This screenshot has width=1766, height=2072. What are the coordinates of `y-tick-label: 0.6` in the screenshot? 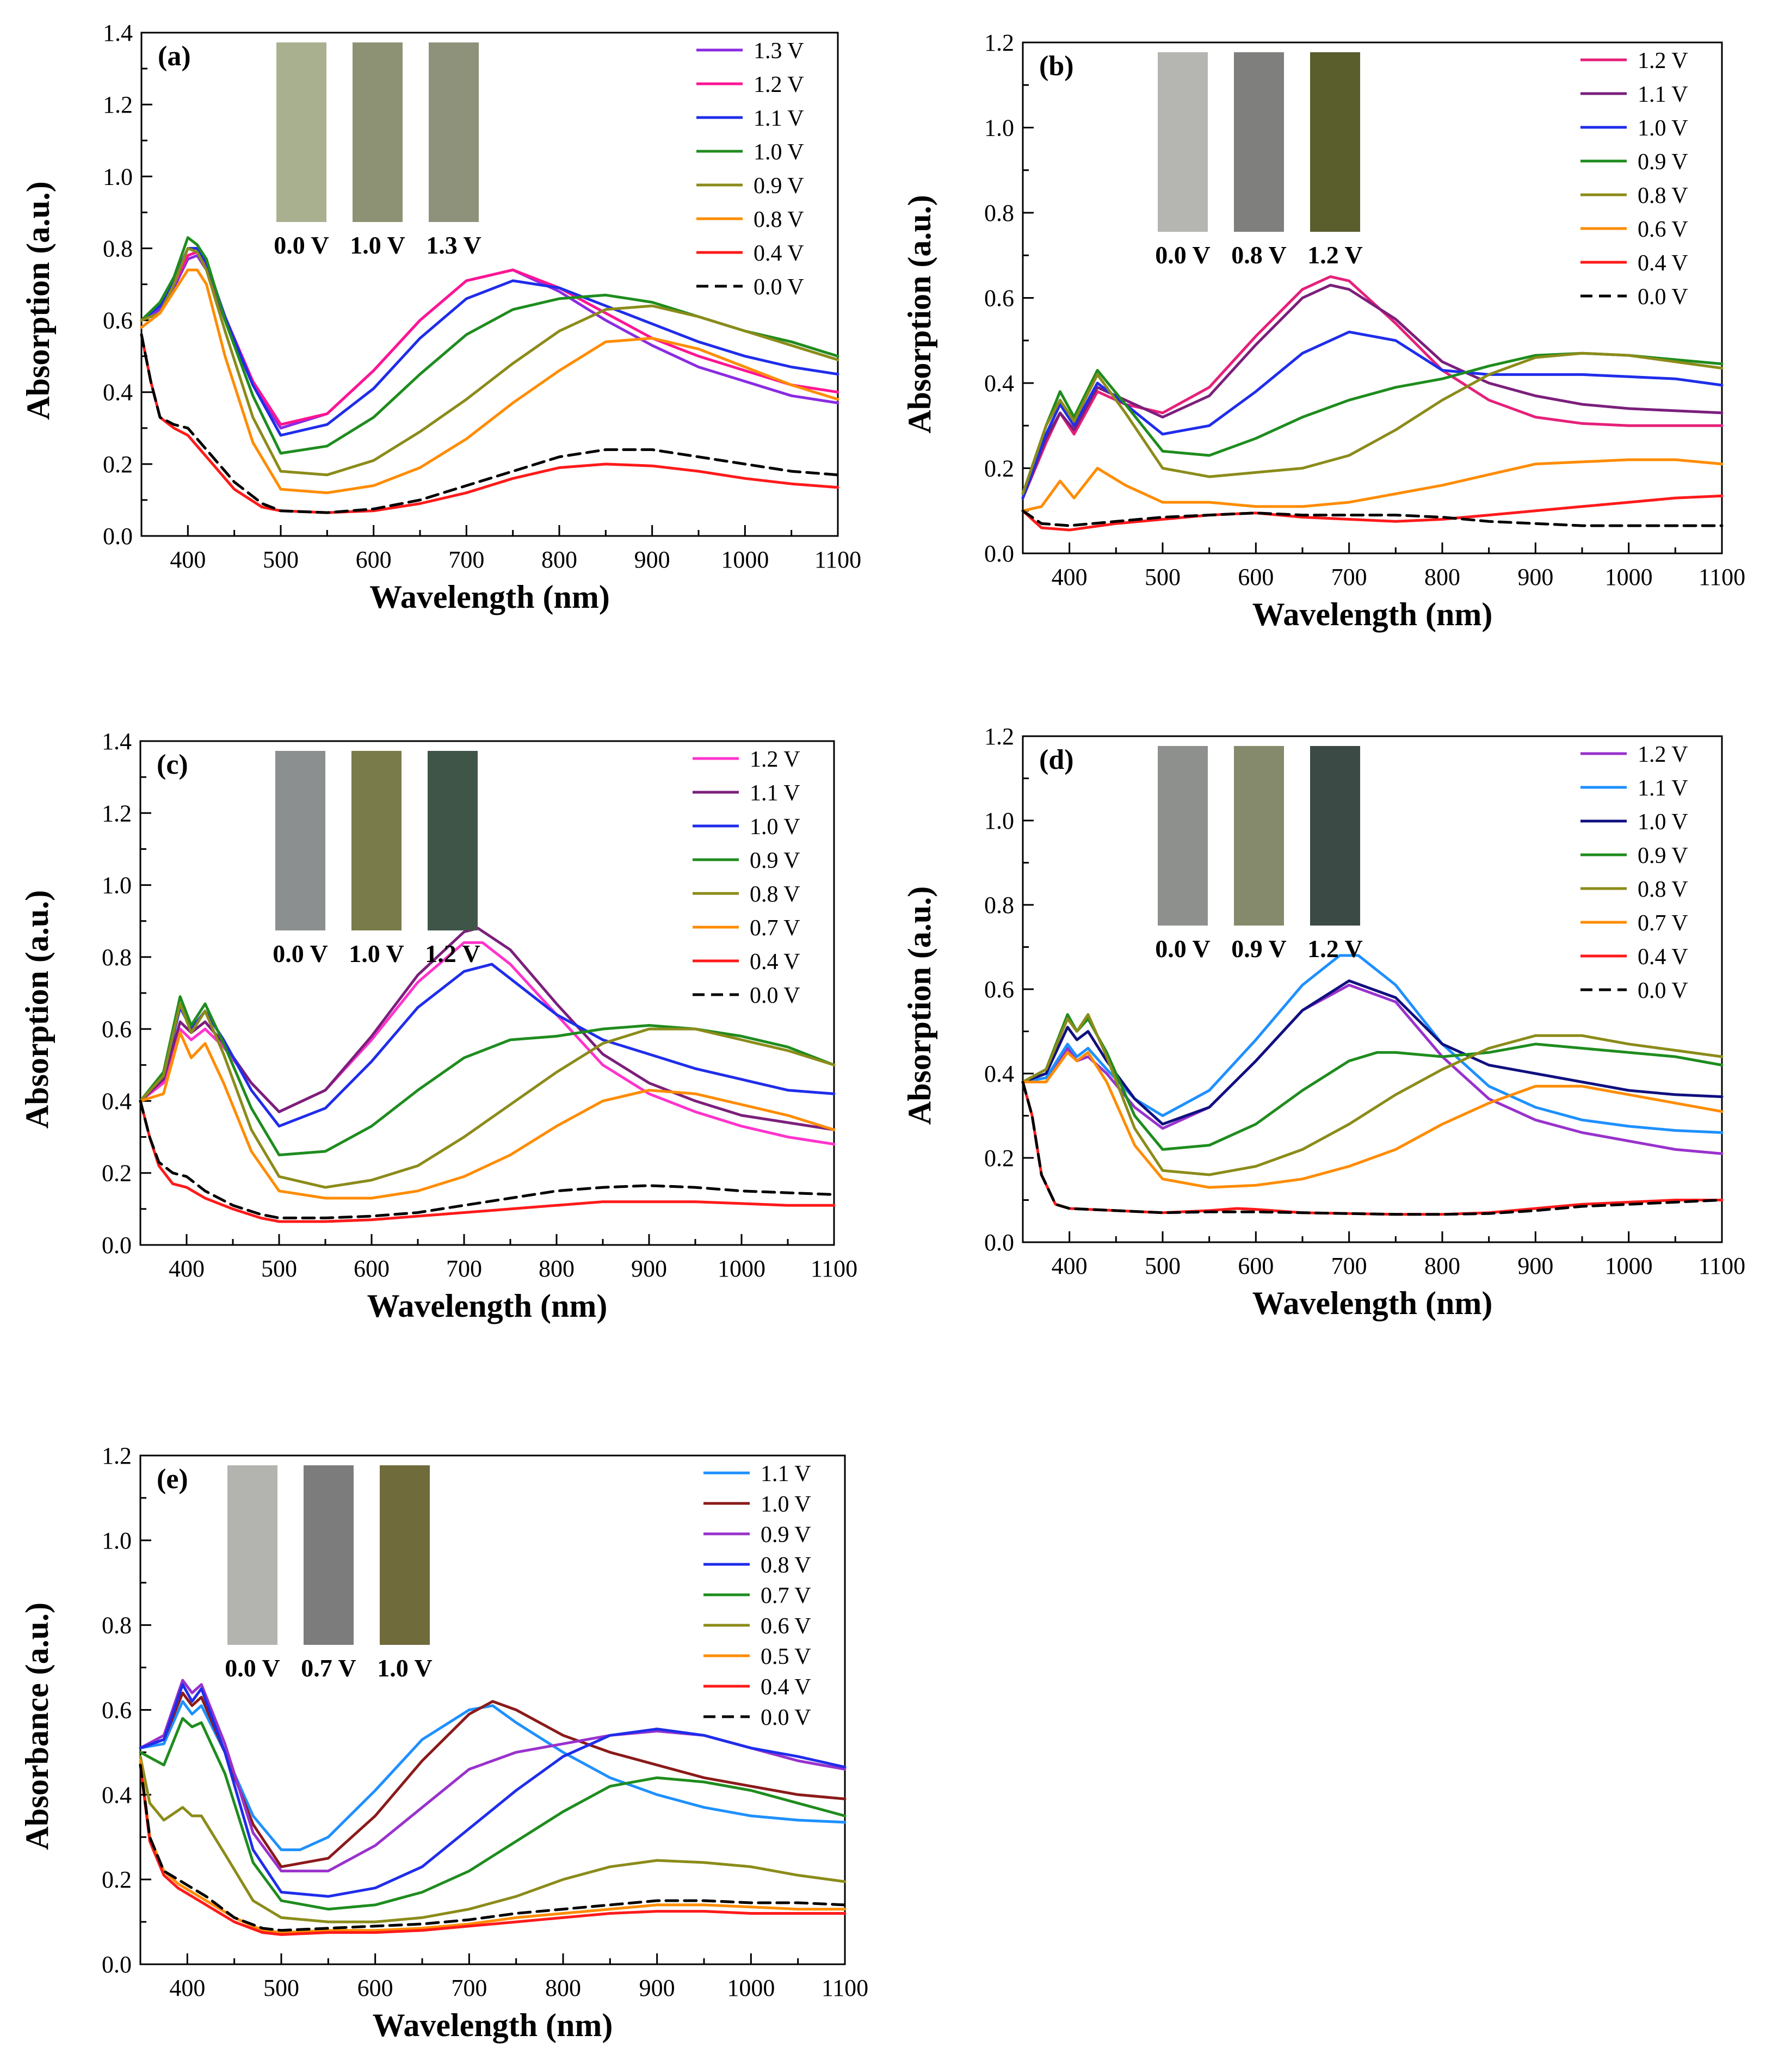 It's located at (117, 1029).